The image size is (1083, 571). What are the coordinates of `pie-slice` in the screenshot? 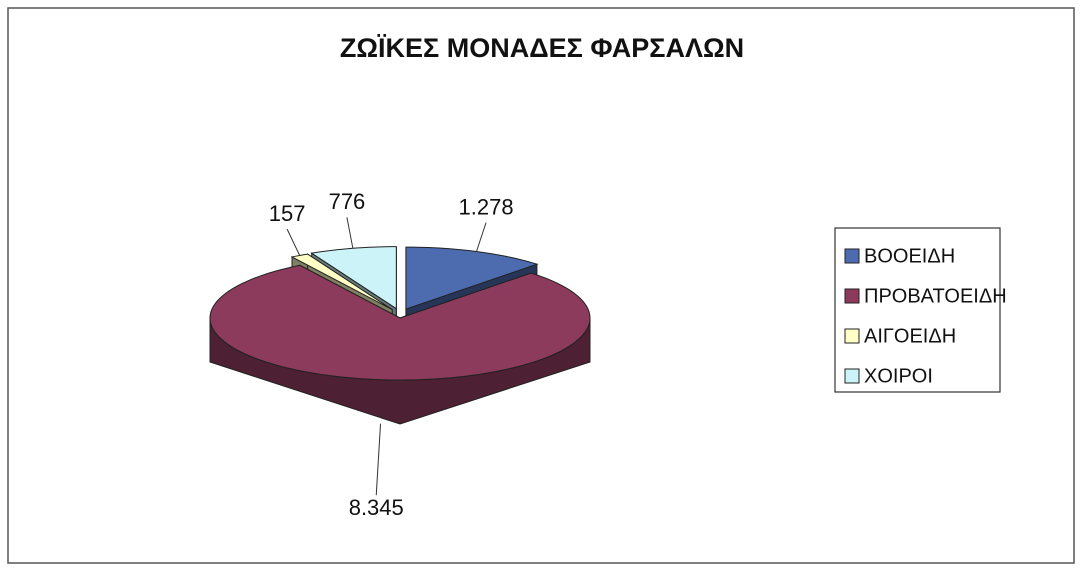 It's located at (400, 344).